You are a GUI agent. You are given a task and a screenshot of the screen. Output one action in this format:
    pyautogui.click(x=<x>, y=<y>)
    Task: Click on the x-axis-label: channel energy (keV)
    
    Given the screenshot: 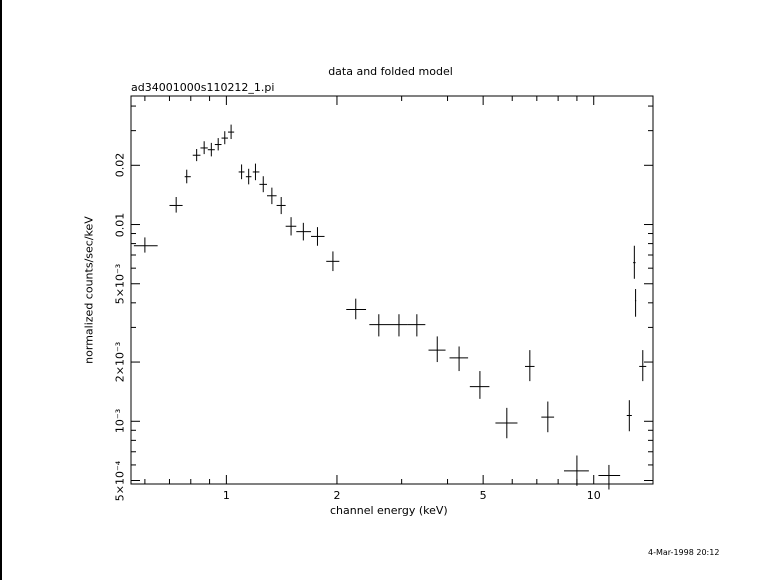 What is the action you would take?
    pyautogui.click(x=389, y=510)
    